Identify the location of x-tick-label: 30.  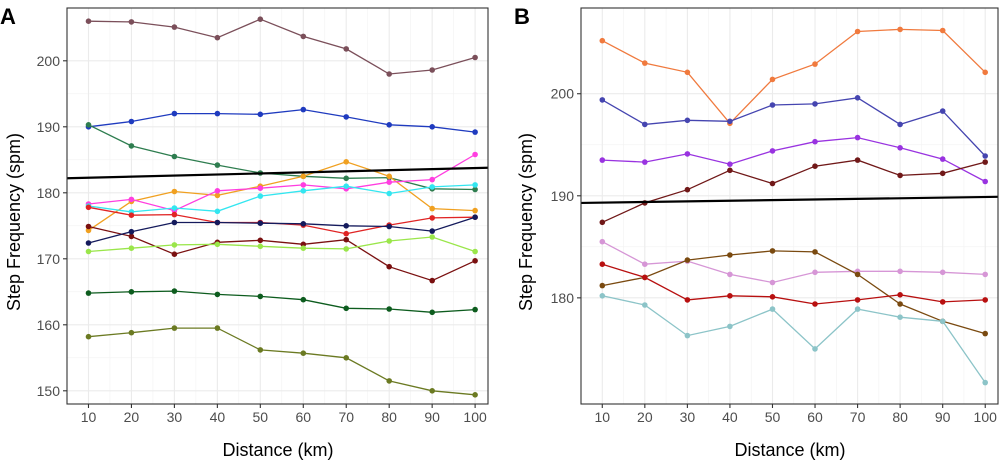
(688, 417).